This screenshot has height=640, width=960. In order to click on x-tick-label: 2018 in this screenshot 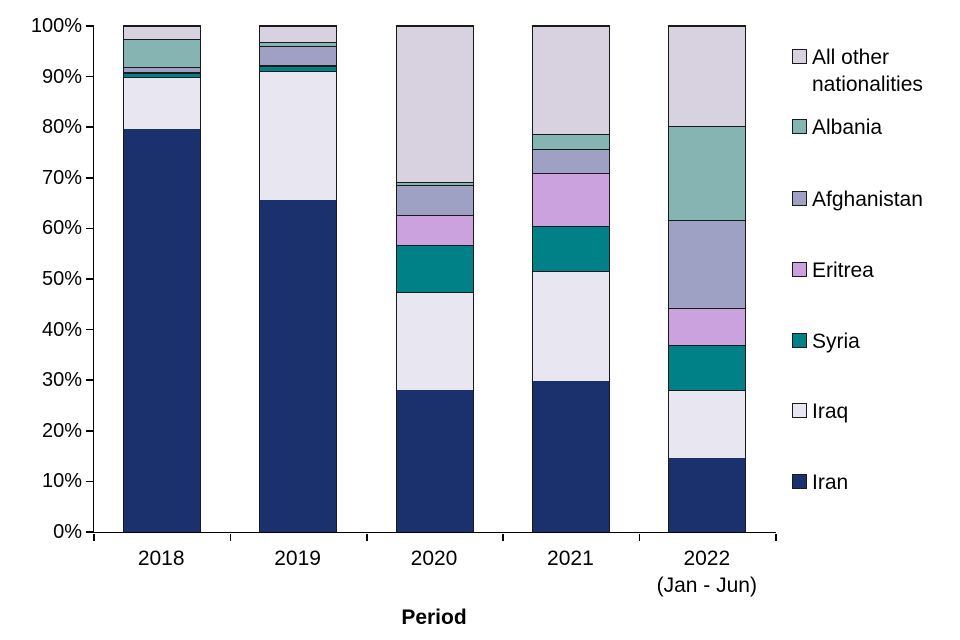, I will do `click(161, 558)`.